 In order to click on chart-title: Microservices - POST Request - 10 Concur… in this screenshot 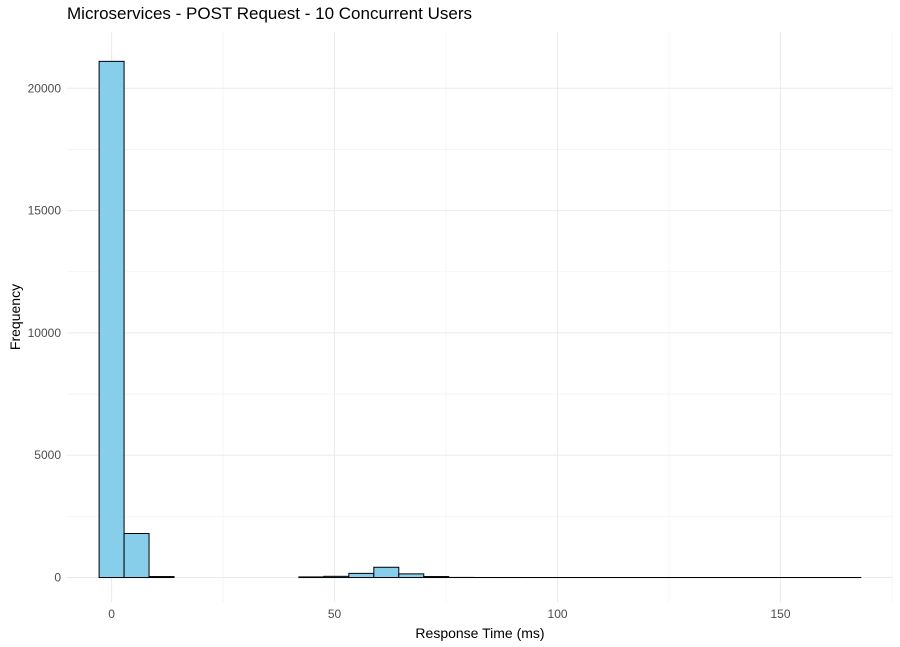, I will do `click(269, 13)`.